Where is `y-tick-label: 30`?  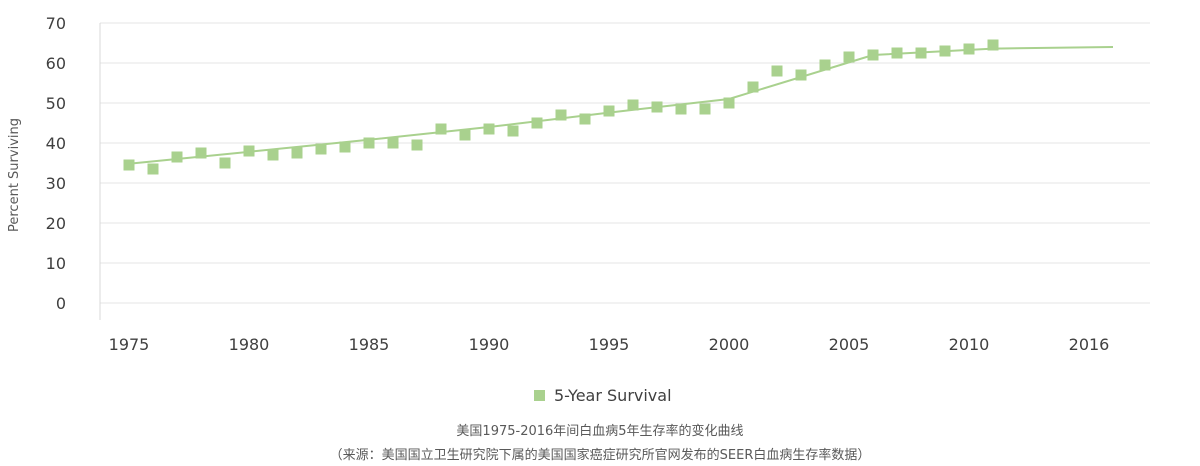 y-tick-label: 30 is located at coordinates (56, 183).